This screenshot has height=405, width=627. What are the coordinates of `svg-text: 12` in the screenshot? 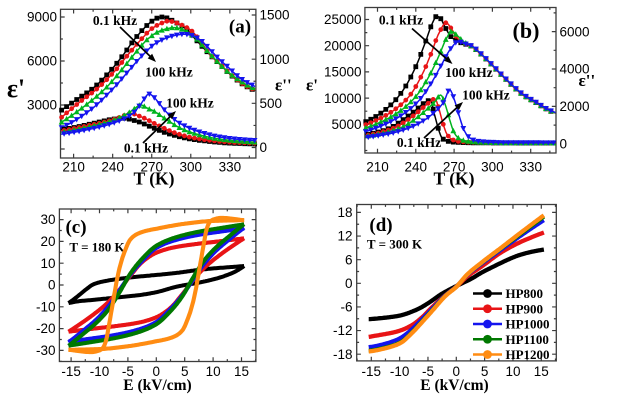 It's located at (344, 236).